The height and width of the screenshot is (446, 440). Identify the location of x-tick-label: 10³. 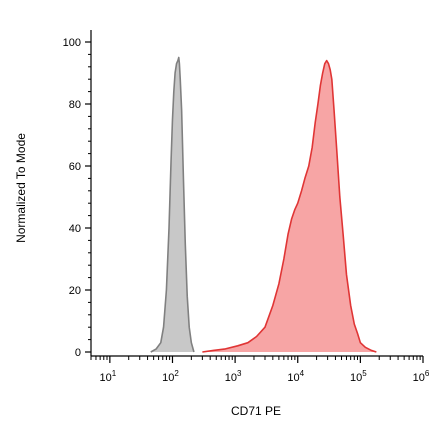
(233, 376).